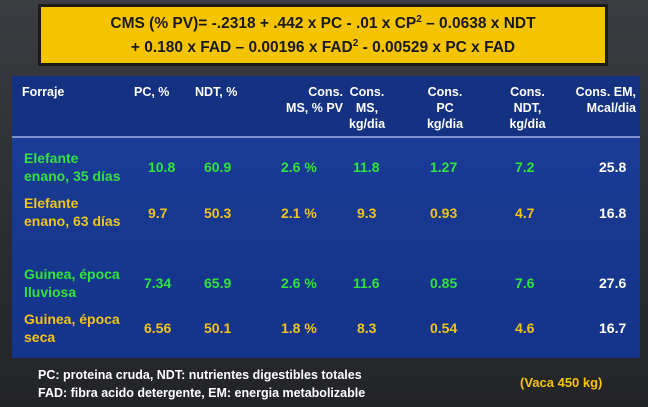 This screenshot has height=407, width=648. What do you see at coordinates (218, 283) in the screenshot?
I see `cell-ndt: 65.9` at bounding box center [218, 283].